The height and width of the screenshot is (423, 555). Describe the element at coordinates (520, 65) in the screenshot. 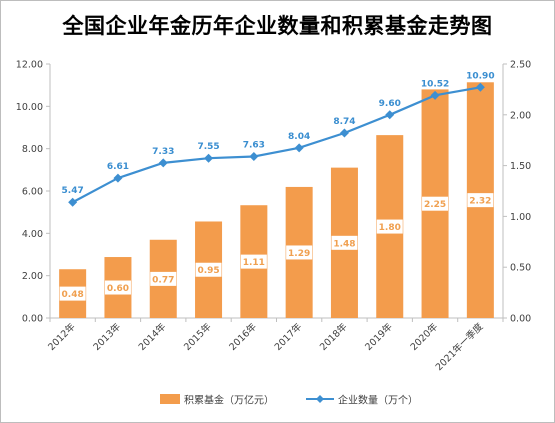

I see `right-axis-tick-label: 2.50` at that location.